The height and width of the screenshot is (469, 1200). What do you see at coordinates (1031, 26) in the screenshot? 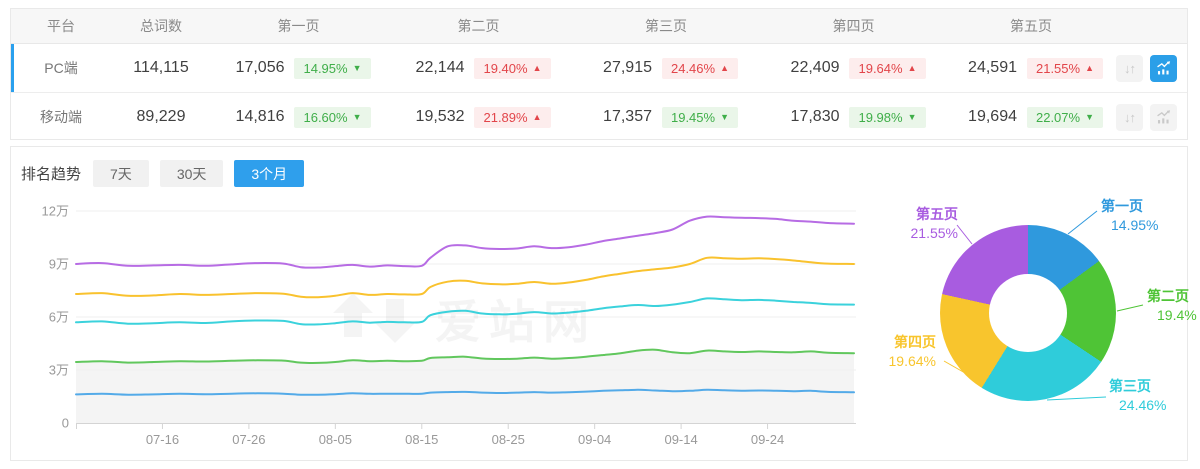
I see `header-page5: 第五页` at bounding box center [1031, 26].